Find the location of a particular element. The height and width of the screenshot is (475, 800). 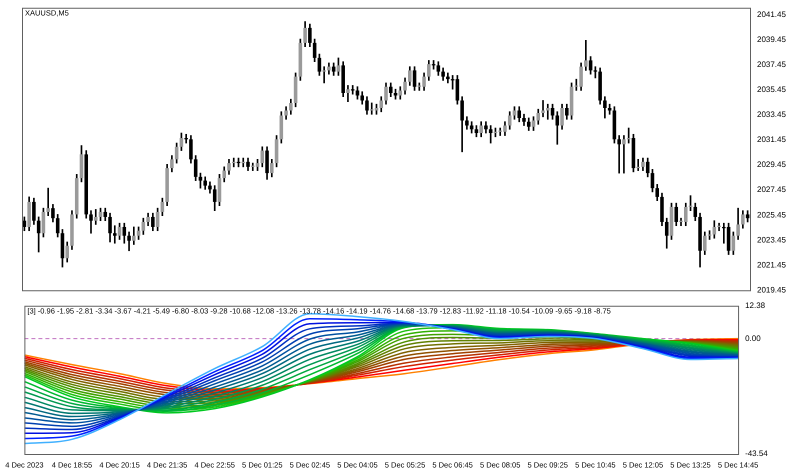

y-tick-label: 2033.45 is located at coordinates (771, 115).